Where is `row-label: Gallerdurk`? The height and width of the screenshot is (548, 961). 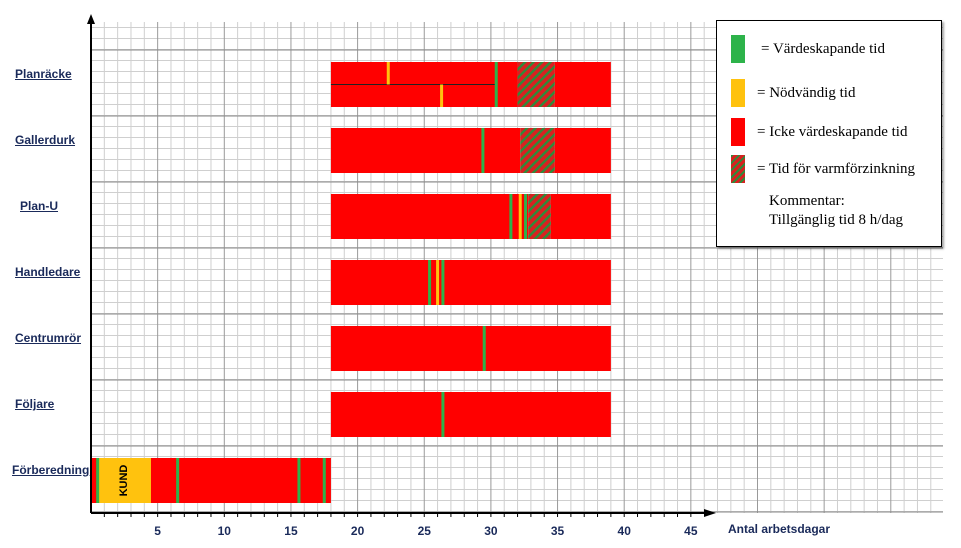
row-label: Gallerdurk is located at coordinates (45, 140).